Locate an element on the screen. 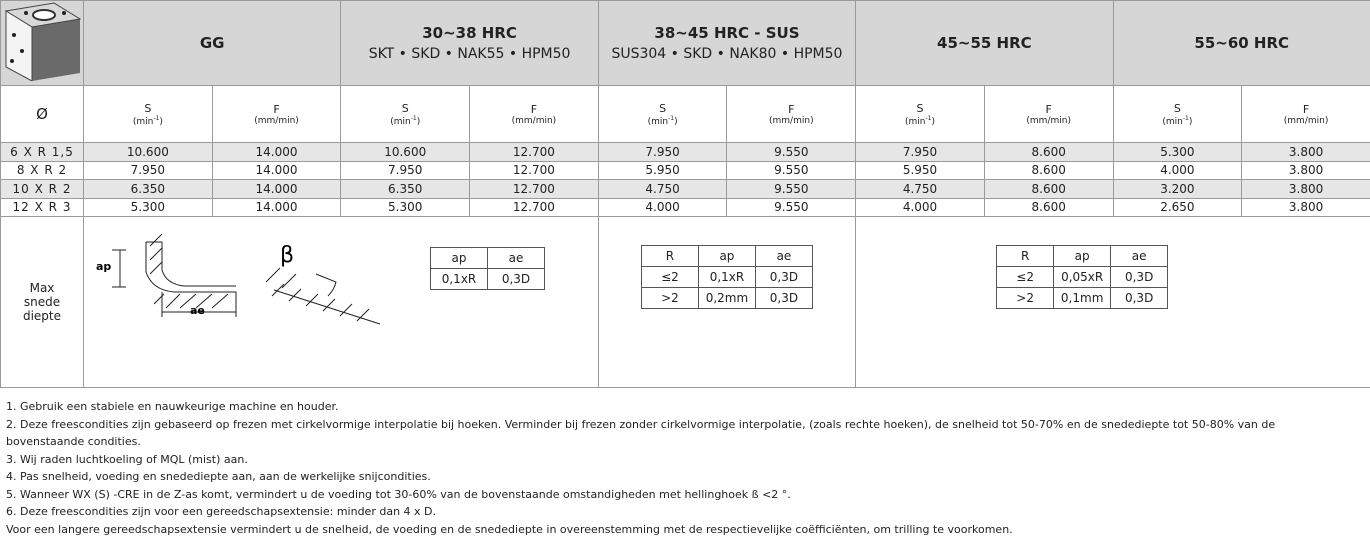  small-header: ap ae is located at coordinates (487, 258).